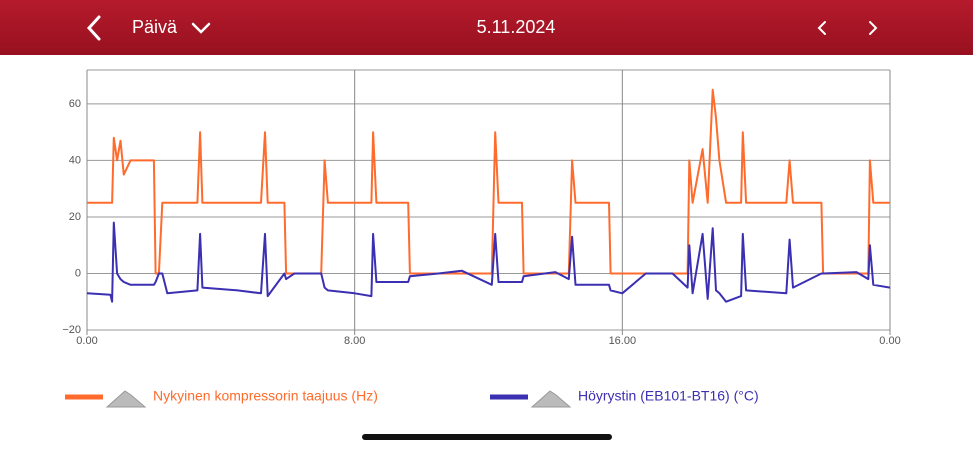 This screenshot has height=450, width=973. Describe the element at coordinates (93, 28) in the screenshot. I see `back-button` at that location.